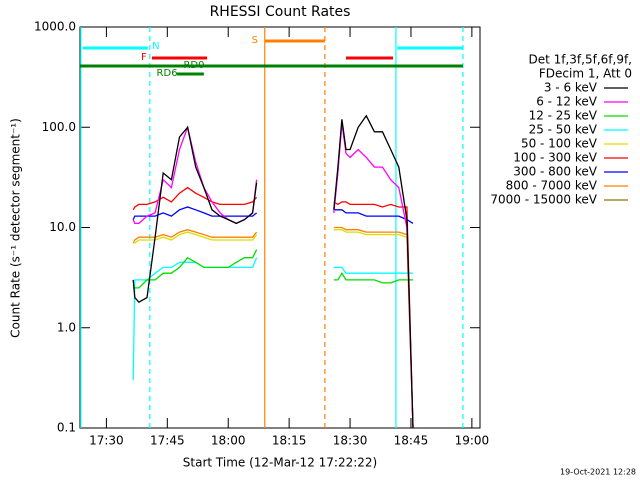 This screenshot has width=640, height=480. I want to click on y-axis-label: Count Rate (s⁻¹ detector segment⁻¹), so click(16, 228).